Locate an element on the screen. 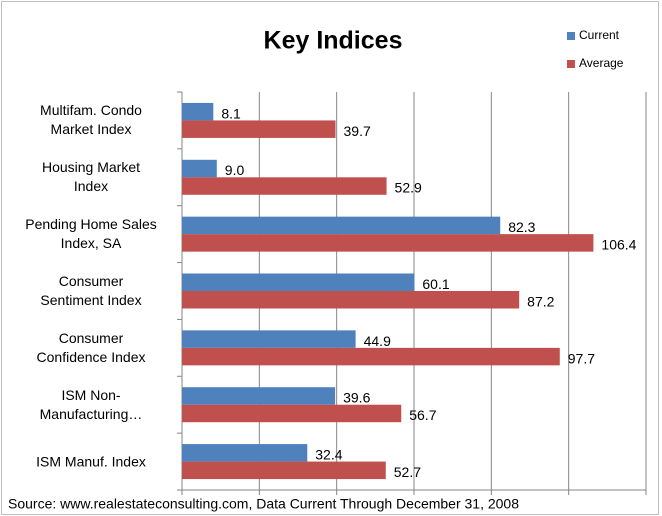  y-tick-label: Multifam. Condo Market Index is located at coordinates (91, 120).